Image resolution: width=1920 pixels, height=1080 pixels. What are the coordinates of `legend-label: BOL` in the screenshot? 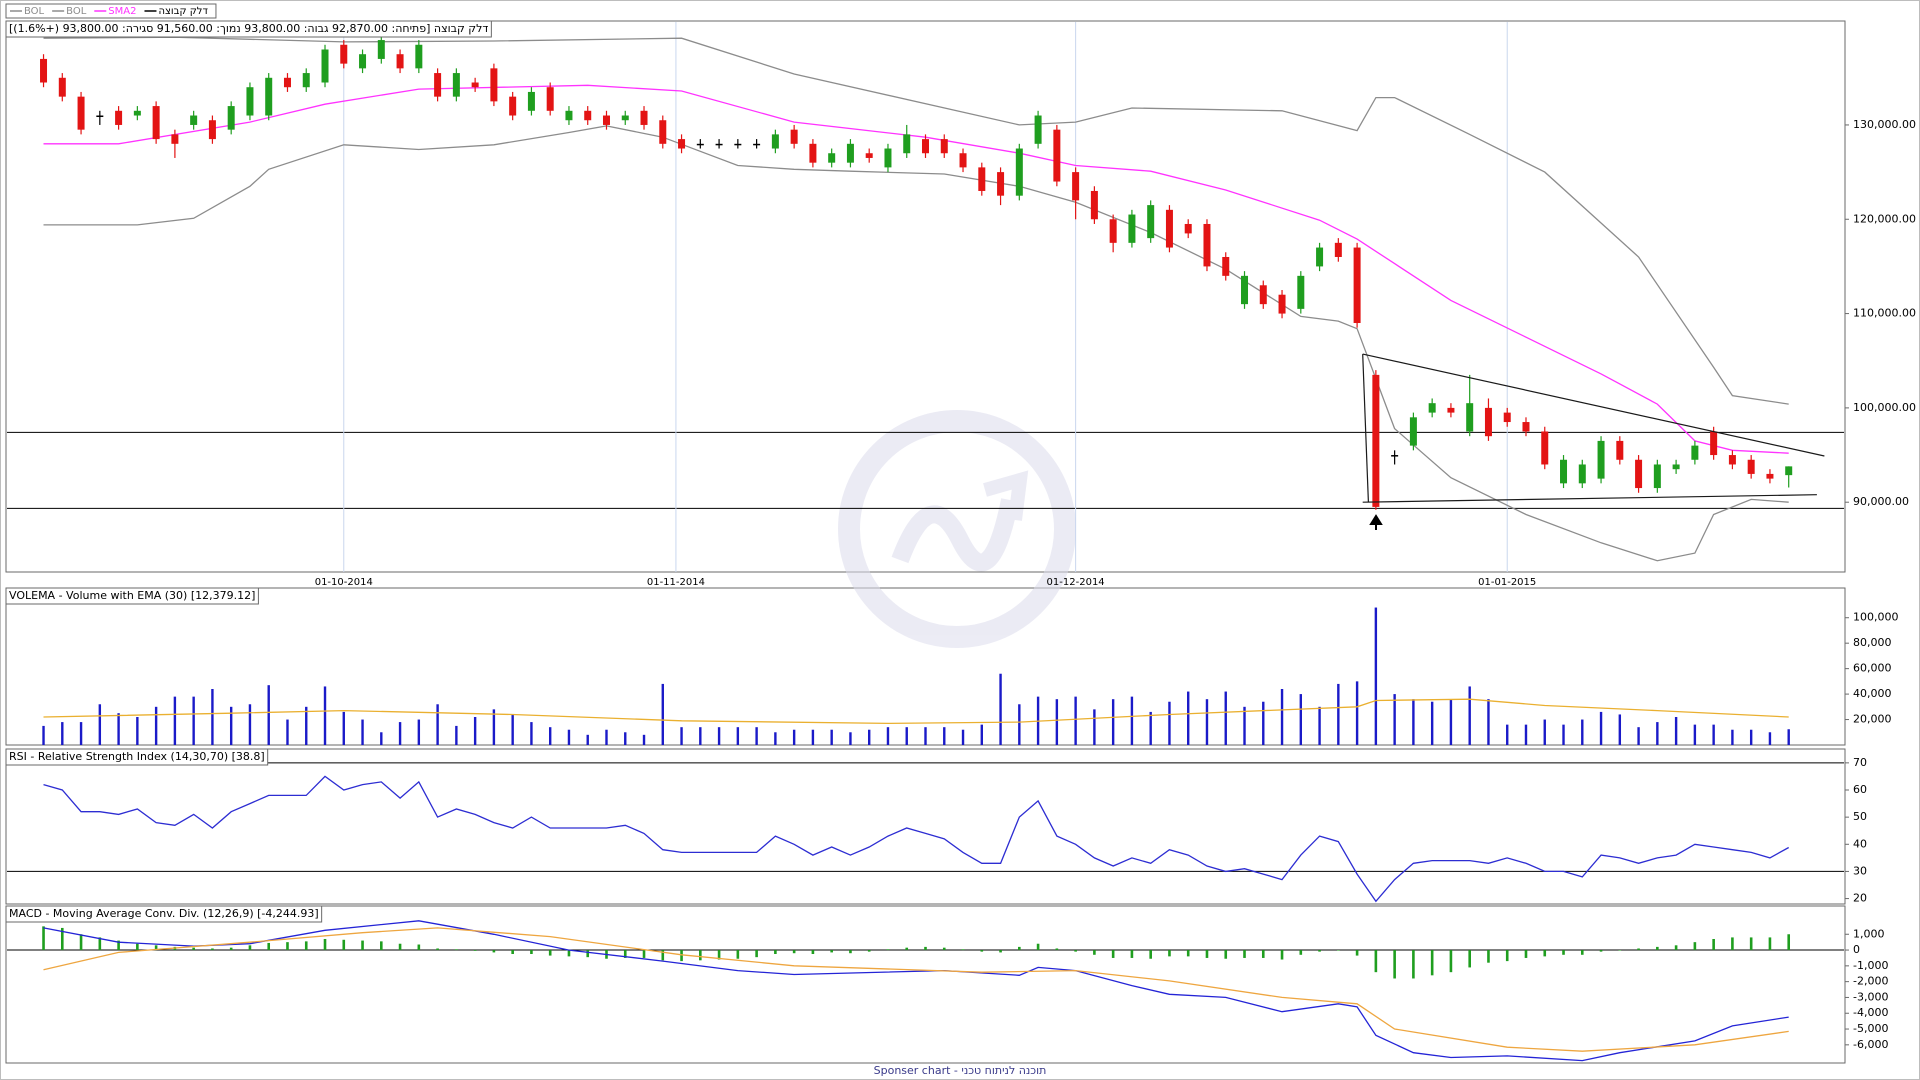 It's located at (76, 11).